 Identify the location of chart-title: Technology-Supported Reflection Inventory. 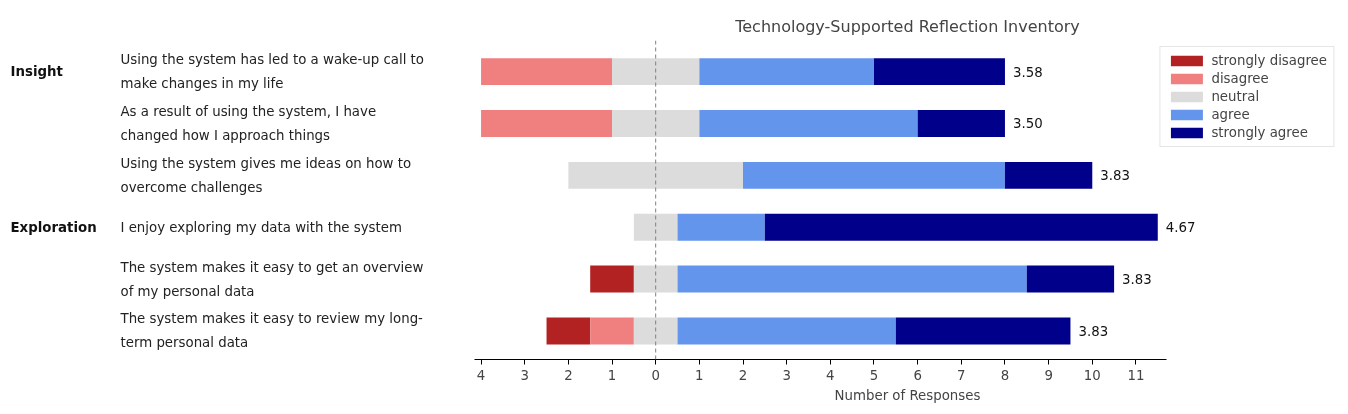
(907, 26).